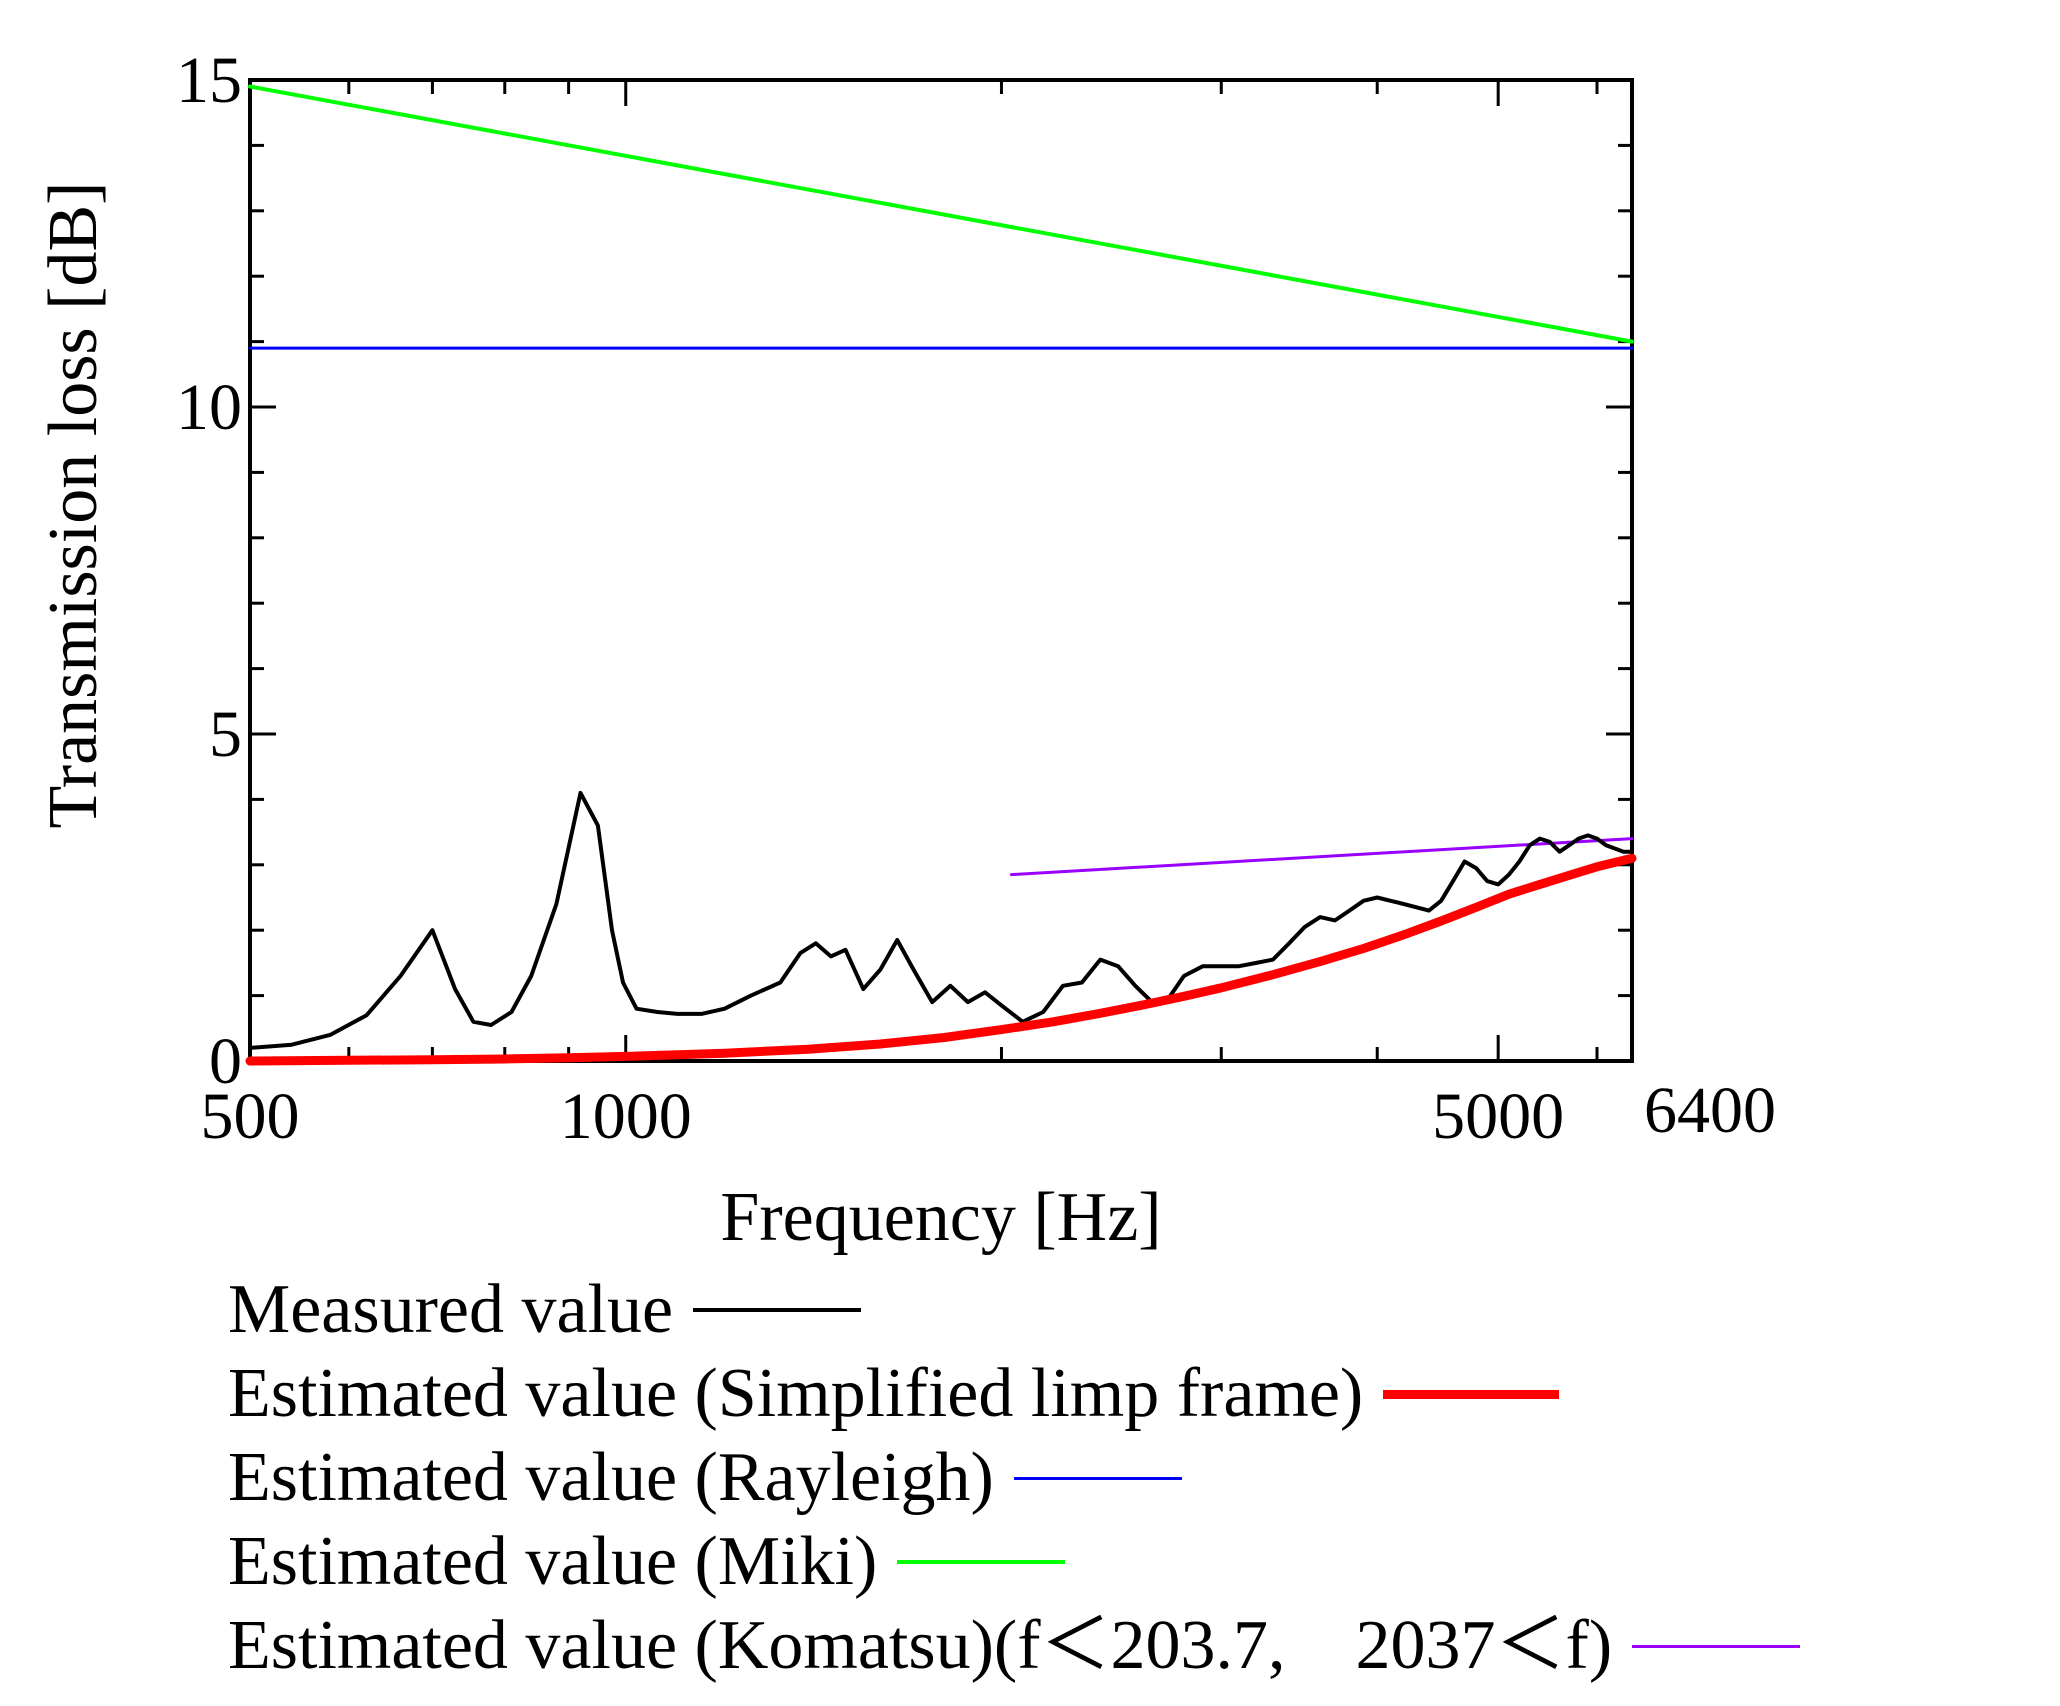  I want to click on x-axis-title: Frequency [Hz], so click(940, 1217).